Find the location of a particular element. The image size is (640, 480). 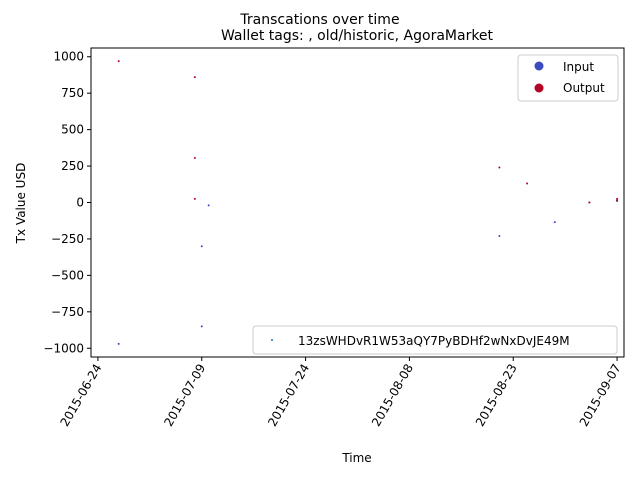

legend-wallet-label: 13zsWHDvR1W53aQY7PyBDHf2wNxDvJE49M is located at coordinates (434, 341).